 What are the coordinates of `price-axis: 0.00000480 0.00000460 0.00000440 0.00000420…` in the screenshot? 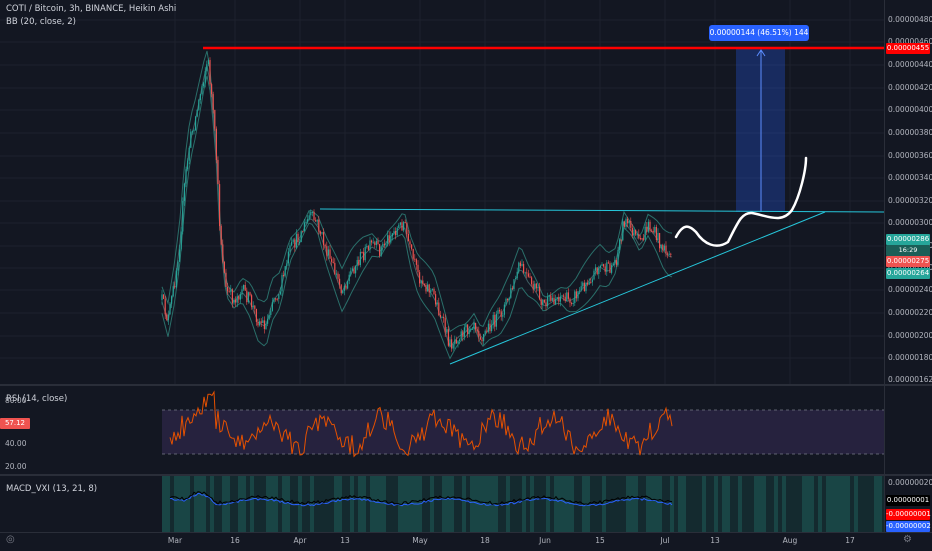 It's located at (908, 192).